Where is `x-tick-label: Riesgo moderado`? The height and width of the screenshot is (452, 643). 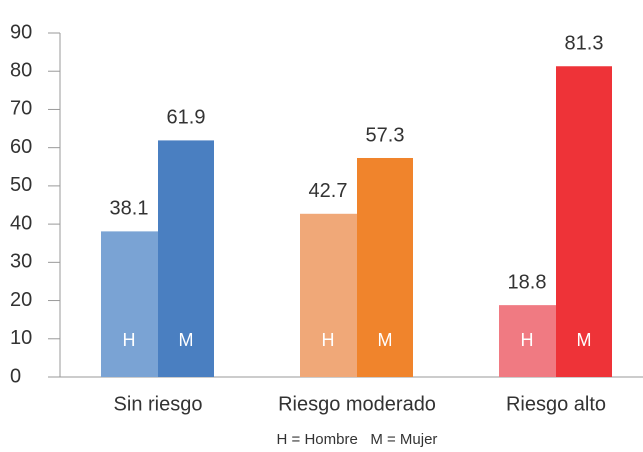
x-tick-label: Riesgo moderado is located at coordinates (357, 404).